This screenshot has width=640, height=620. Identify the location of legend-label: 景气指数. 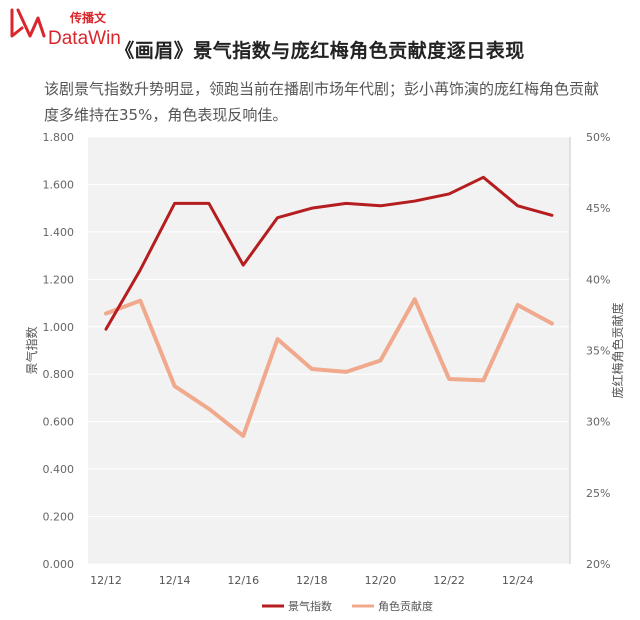
(310, 606).